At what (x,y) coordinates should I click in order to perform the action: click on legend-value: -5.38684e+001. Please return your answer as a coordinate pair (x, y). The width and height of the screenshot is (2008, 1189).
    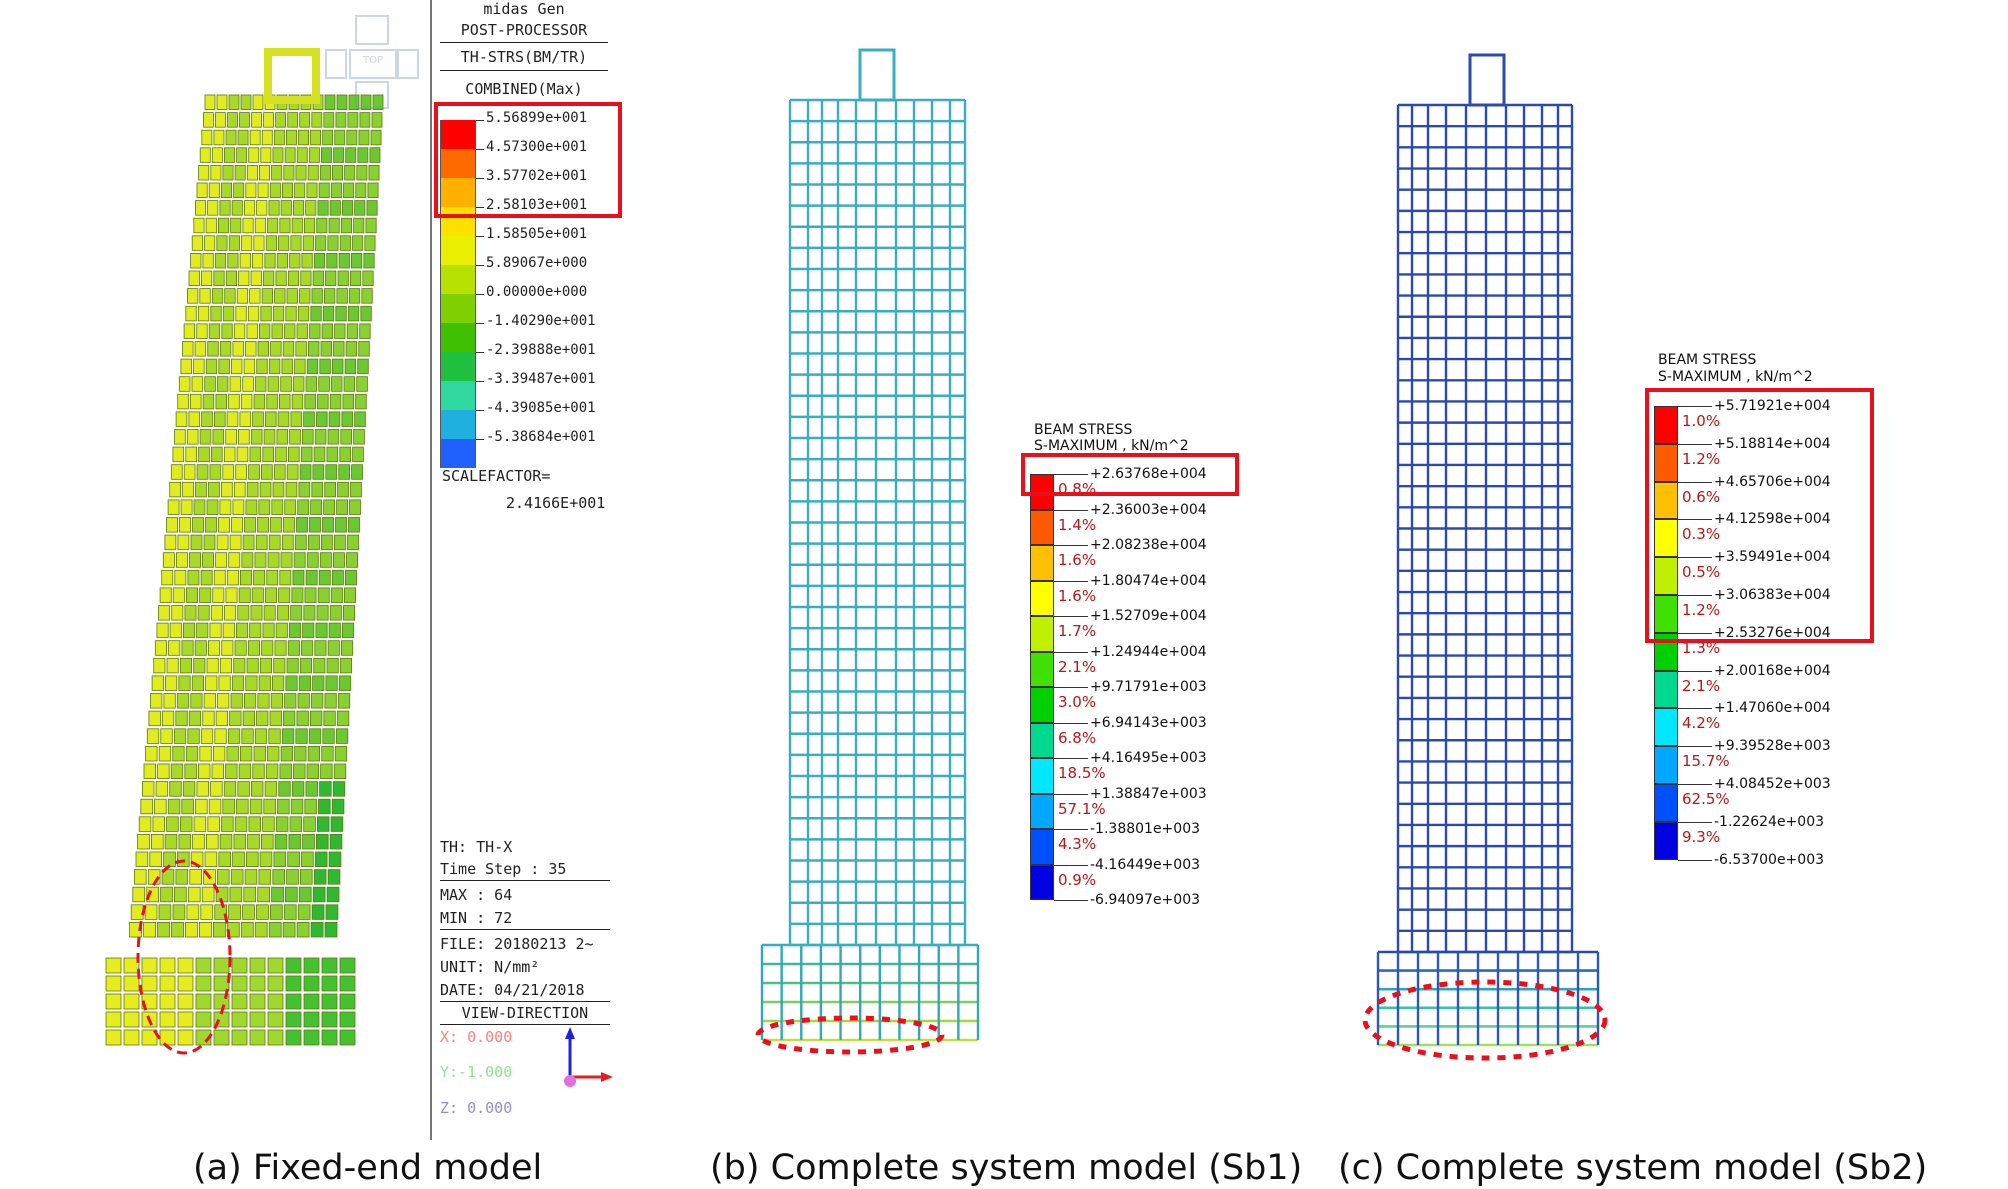
    Looking at the image, I should click on (541, 437).